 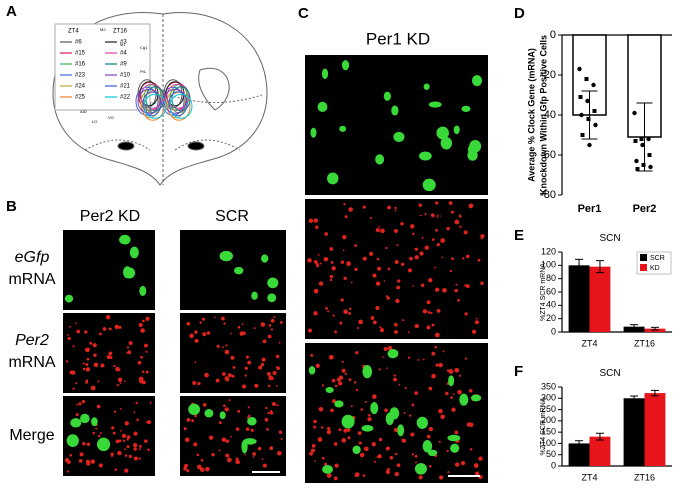 What do you see at coordinates (531, 115) in the screenshot?
I see `y-axis-label: Average % Clock Gene (mRNA)` at bounding box center [531, 115].